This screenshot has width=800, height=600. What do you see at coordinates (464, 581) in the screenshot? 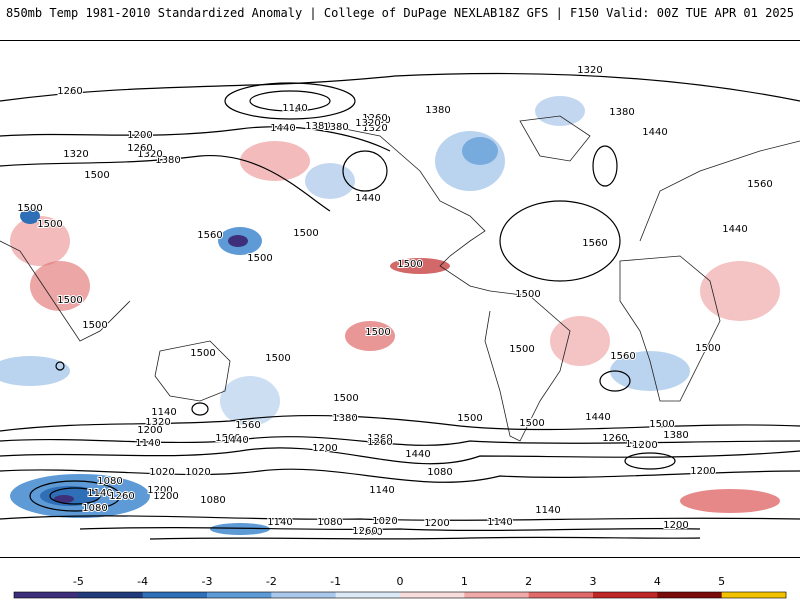
I see `colorbar-tick-label: 1` at bounding box center [464, 581].